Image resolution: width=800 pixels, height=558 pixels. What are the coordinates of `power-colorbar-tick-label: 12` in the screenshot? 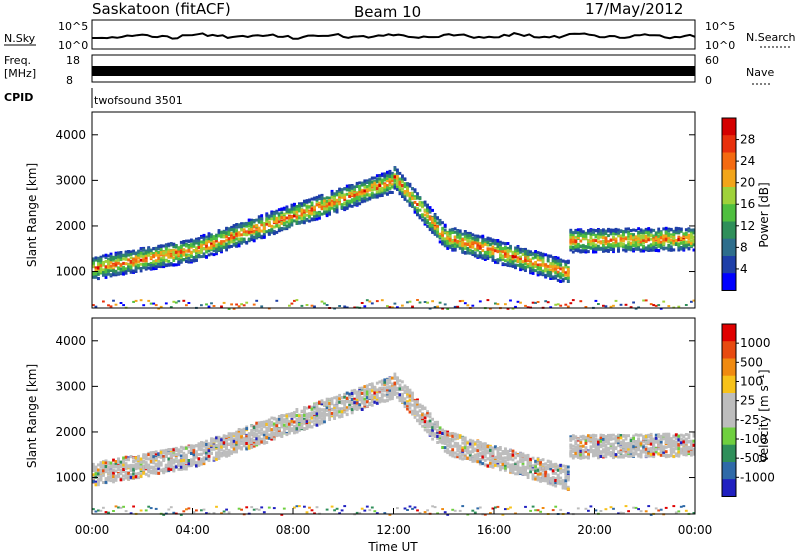 It's located at (747, 226).